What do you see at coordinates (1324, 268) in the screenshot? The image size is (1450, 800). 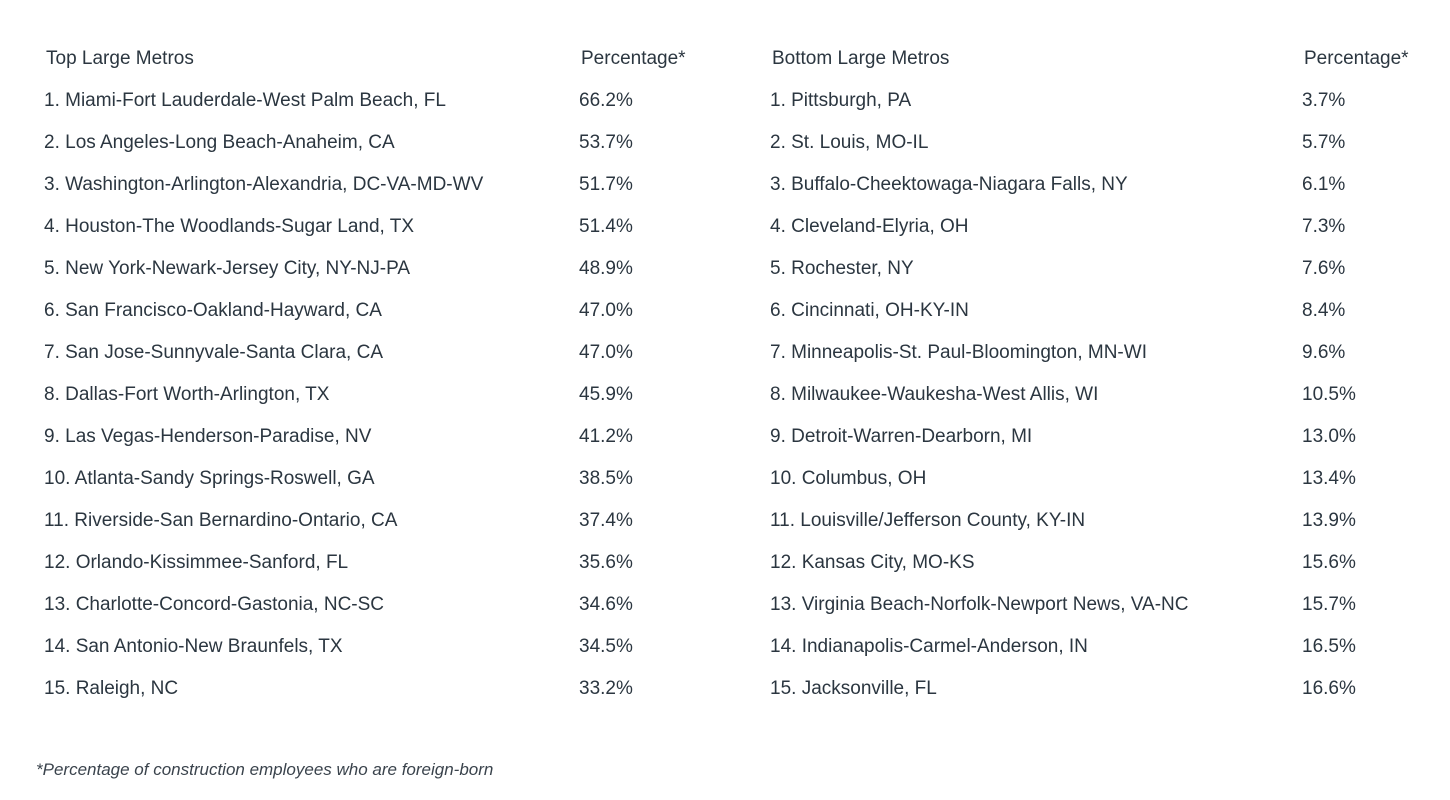 I see `metro-percentage: 7.6%` at bounding box center [1324, 268].